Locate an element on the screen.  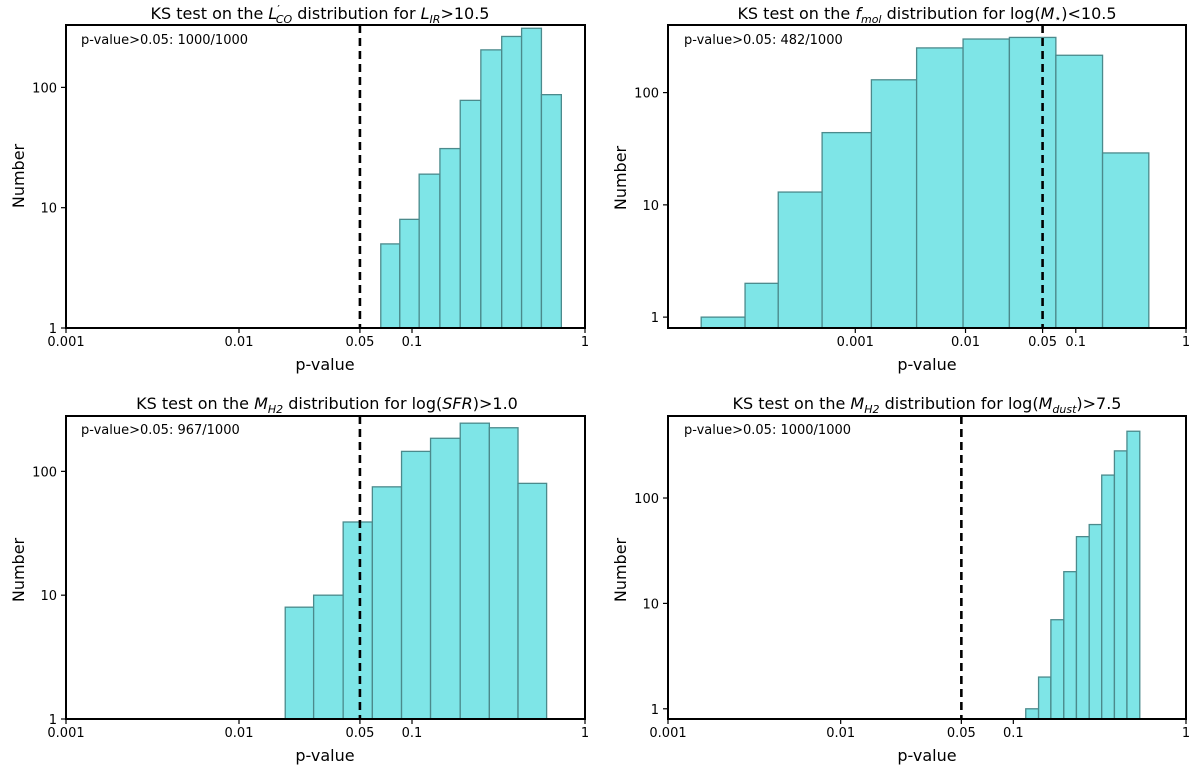
pvalue-annotation: p-value>0.05: 967/1000 is located at coordinates (160, 430).